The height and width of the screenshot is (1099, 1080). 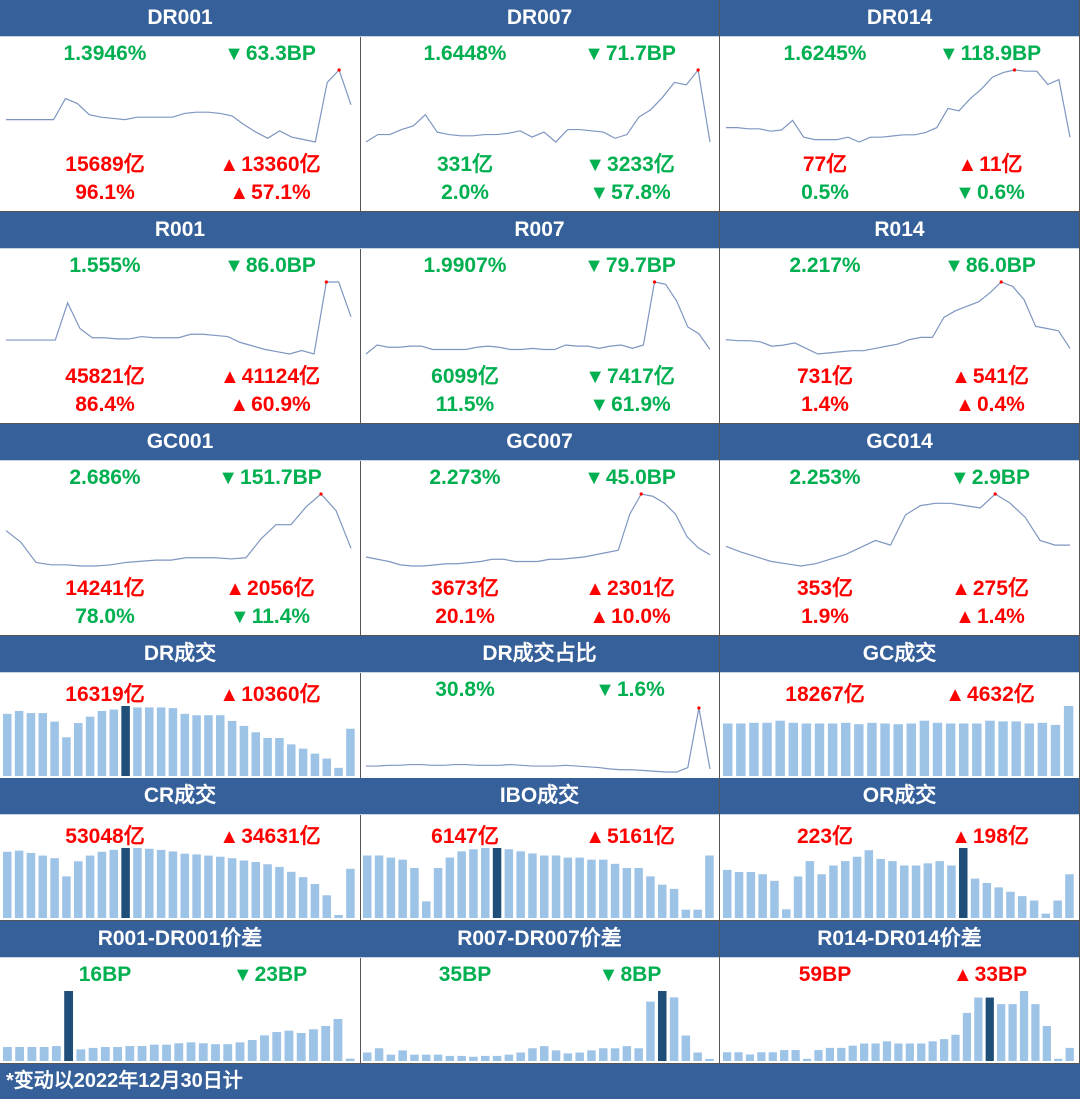 What do you see at coordinates (900, 992) in the screenshot?
I see `panel-9: R014-DR014价差 59BP ▲33BP` at bounding box center [900, 992].